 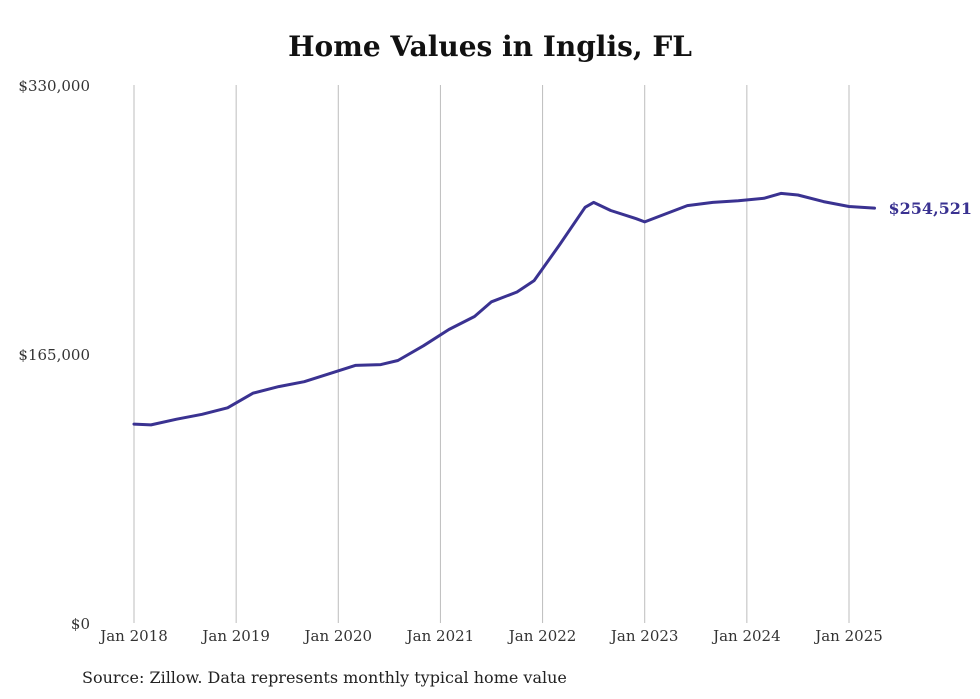 I want to click on y-tick-label: $330,000, so click(x=54, y=86).